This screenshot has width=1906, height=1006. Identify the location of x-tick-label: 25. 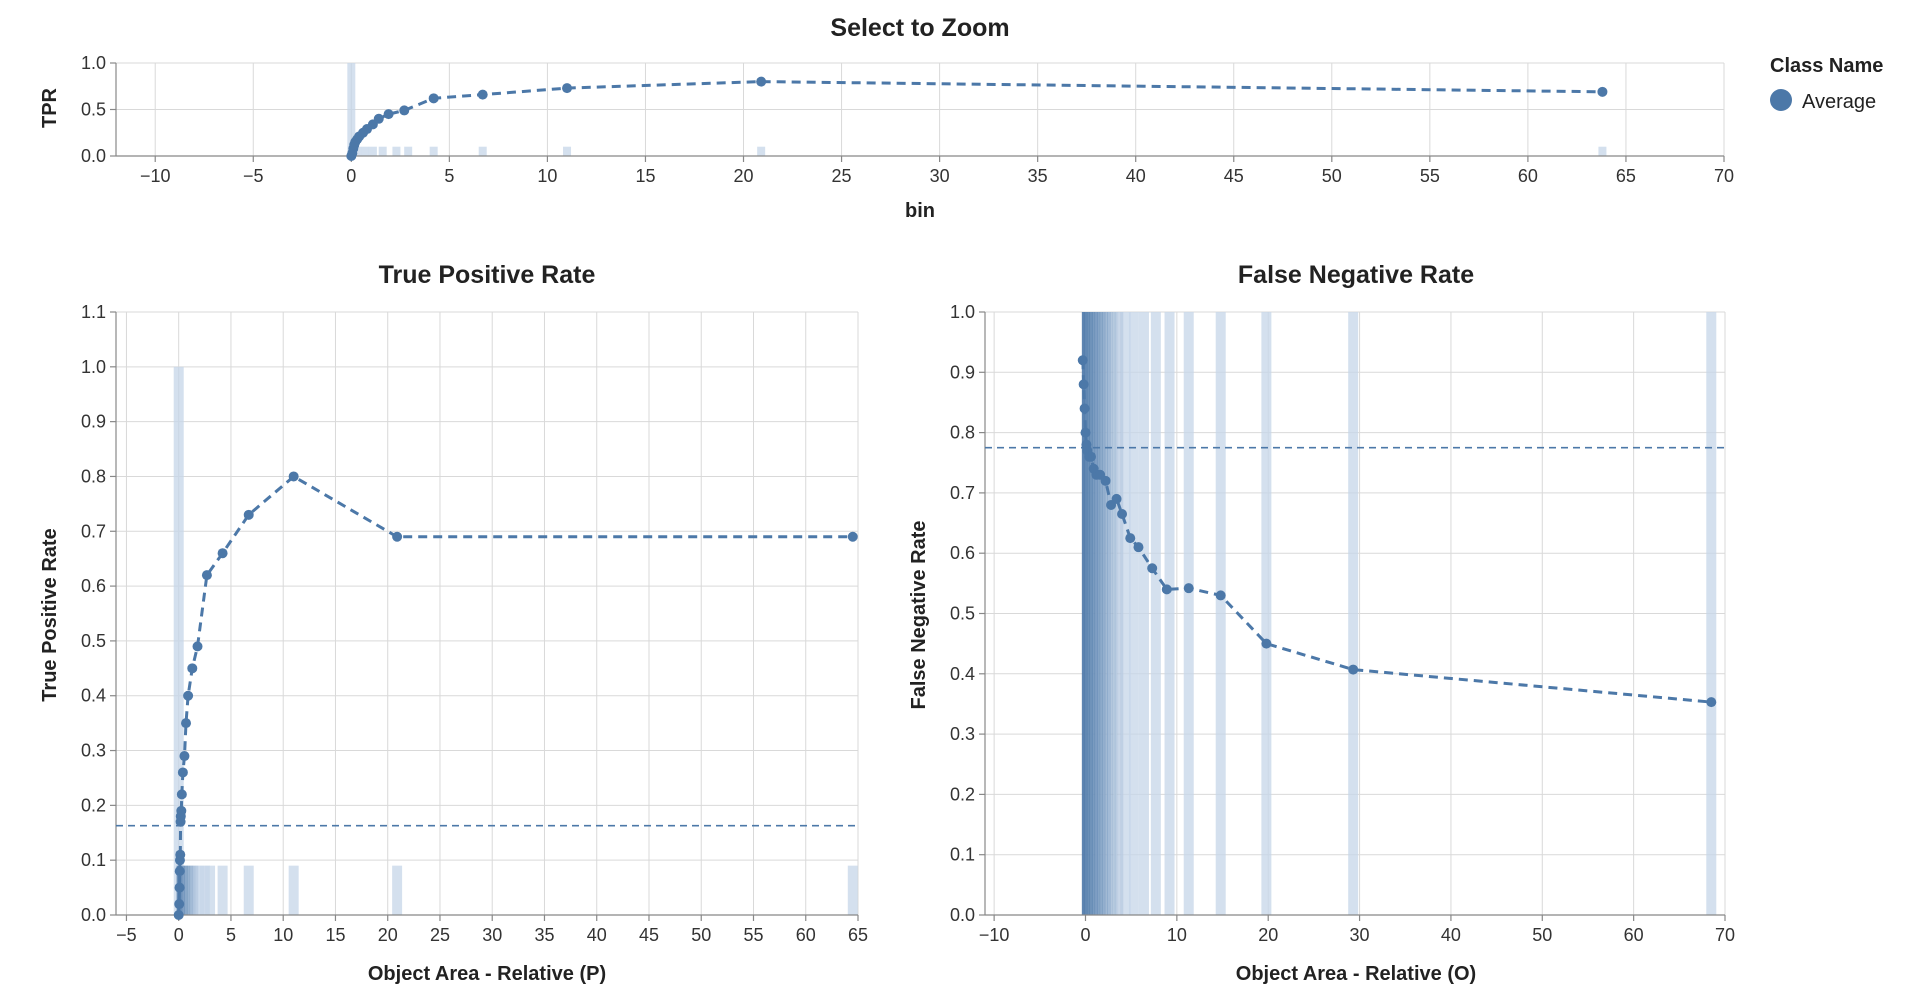
(842, 176).